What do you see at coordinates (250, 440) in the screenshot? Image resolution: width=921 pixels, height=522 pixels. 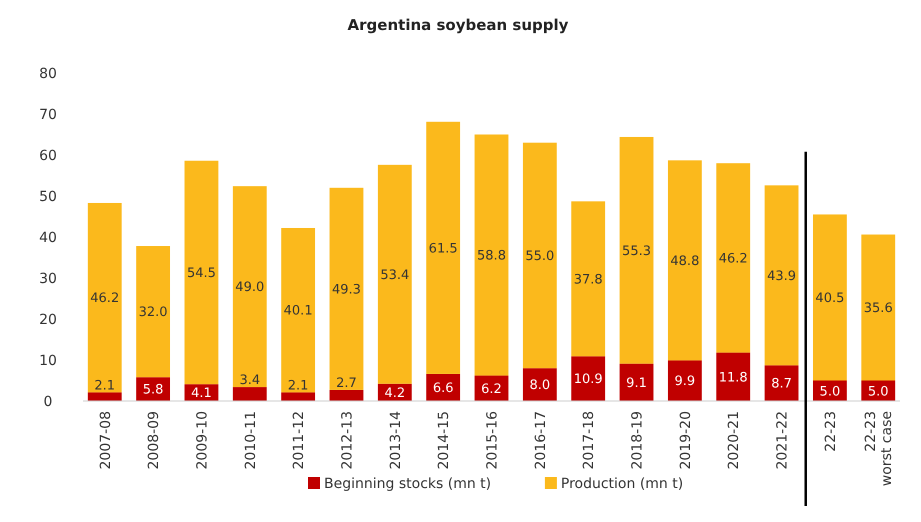 I see `x-tick-label: 2010-11` at bounding box center [250, 440].